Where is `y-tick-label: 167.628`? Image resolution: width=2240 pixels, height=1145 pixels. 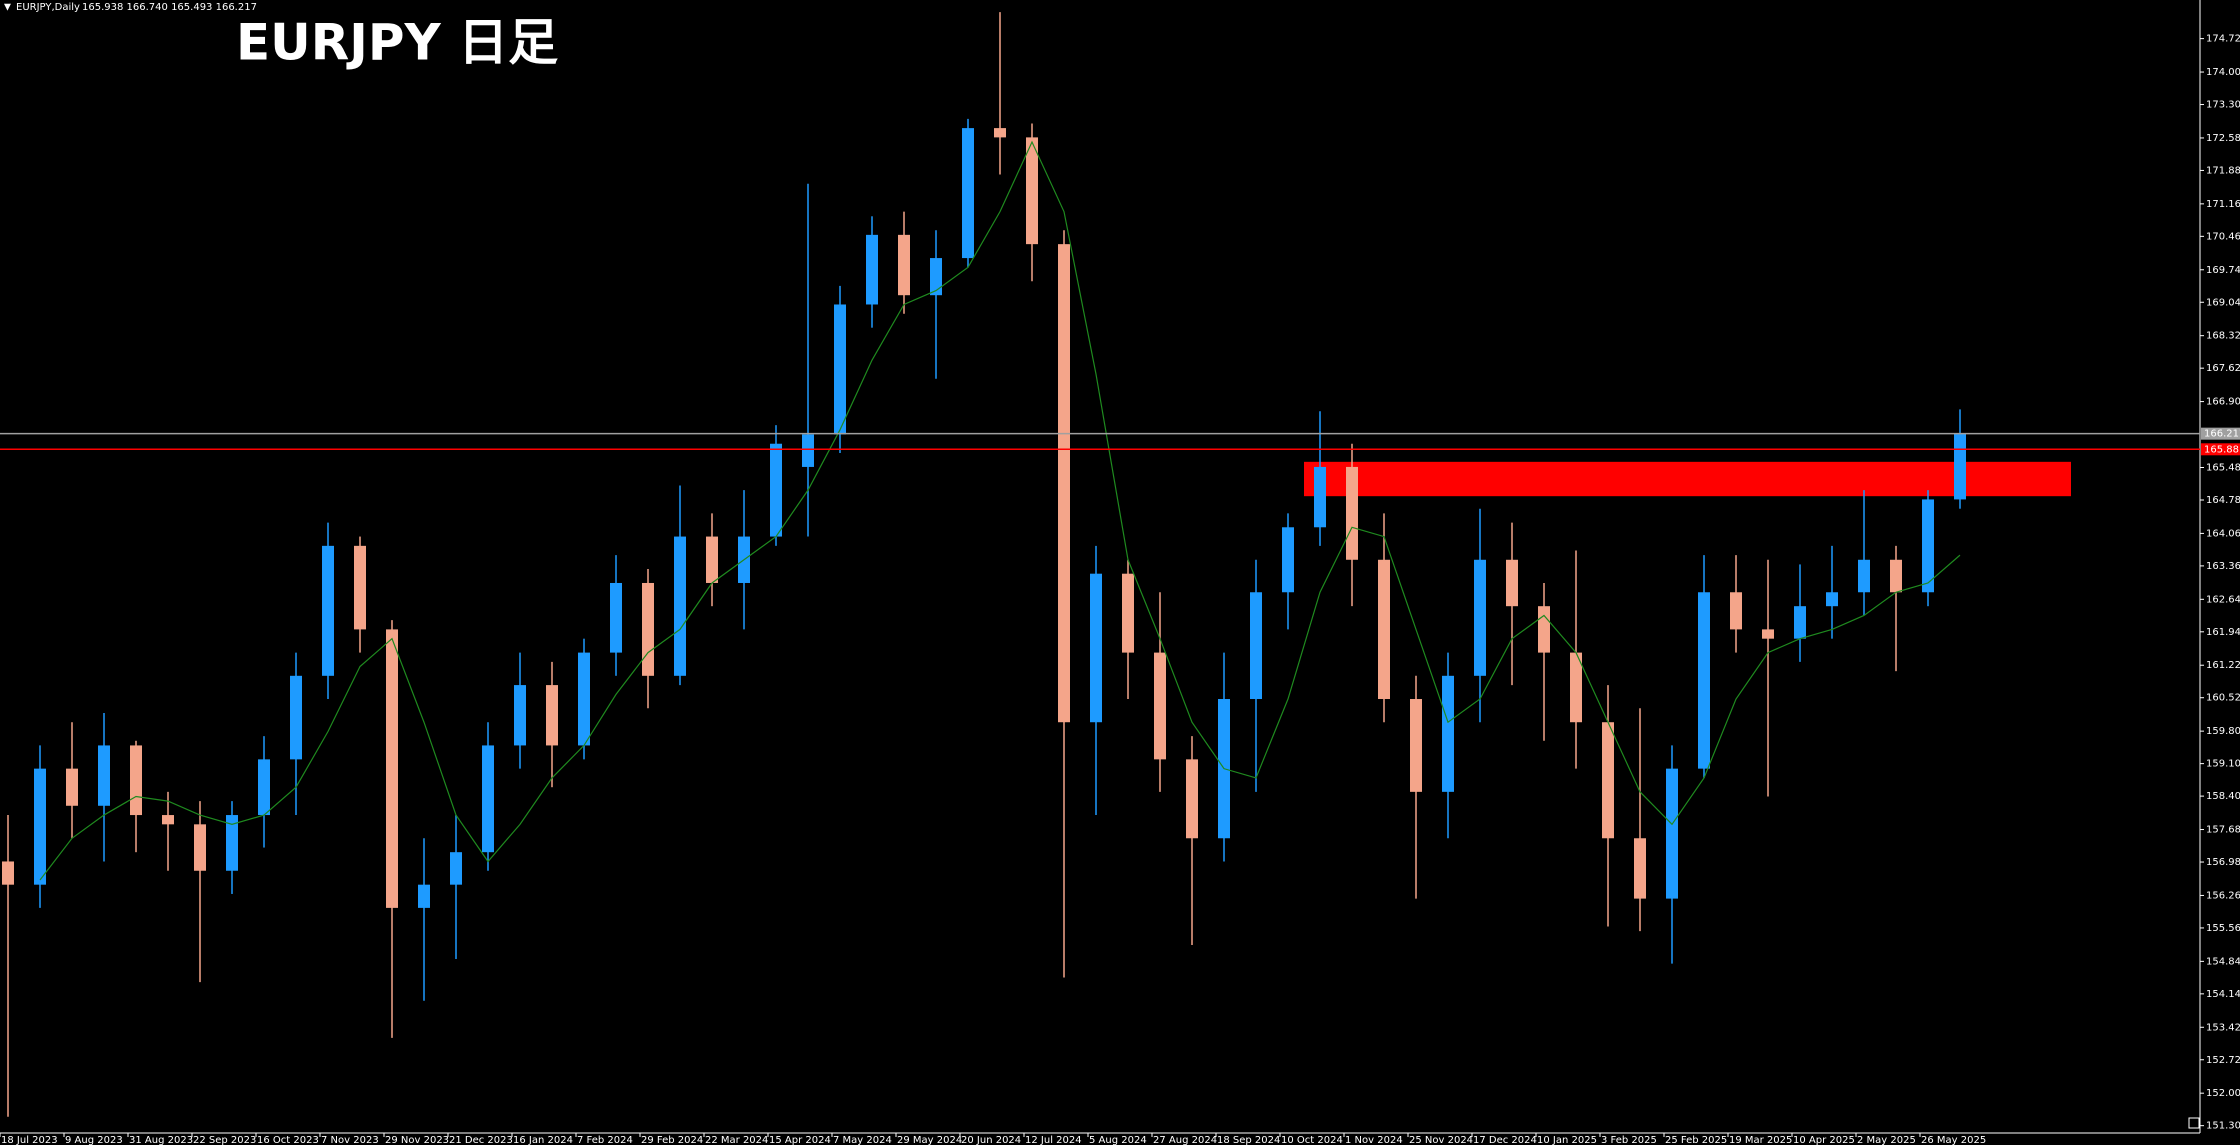
y-tick-label: 167.628 is located at coordinates (2223, 368).